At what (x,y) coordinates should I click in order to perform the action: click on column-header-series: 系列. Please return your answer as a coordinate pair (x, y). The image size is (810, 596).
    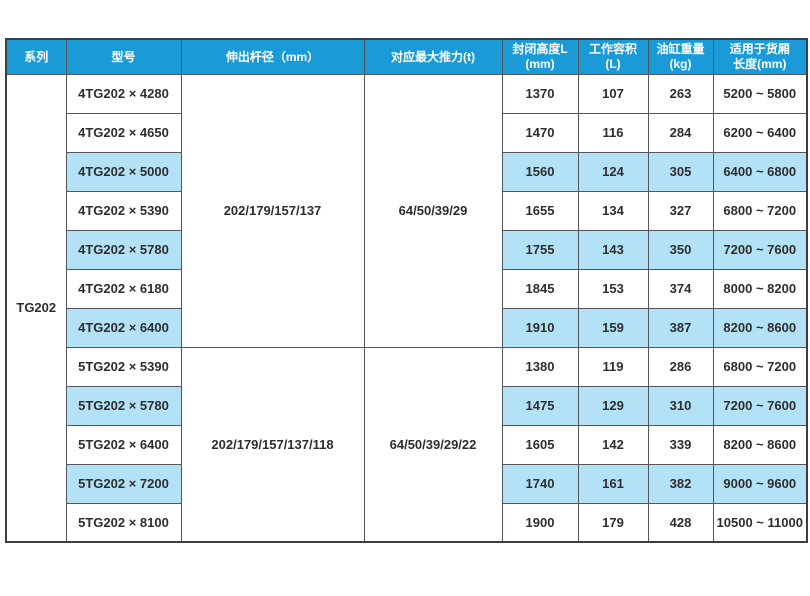
    Looking at the image, I should click on (36, 56).